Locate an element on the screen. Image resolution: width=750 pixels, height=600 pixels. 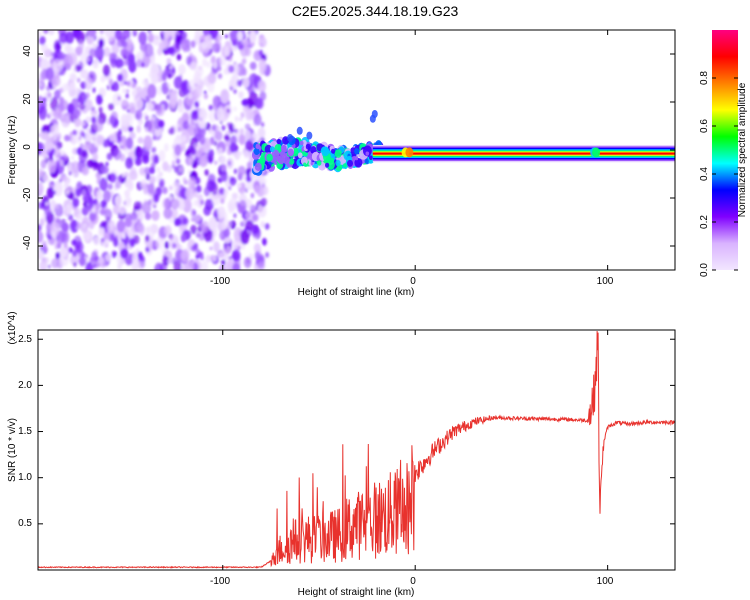
colorbar-tick-label: 0.2 is located at coordinates (704, 222).